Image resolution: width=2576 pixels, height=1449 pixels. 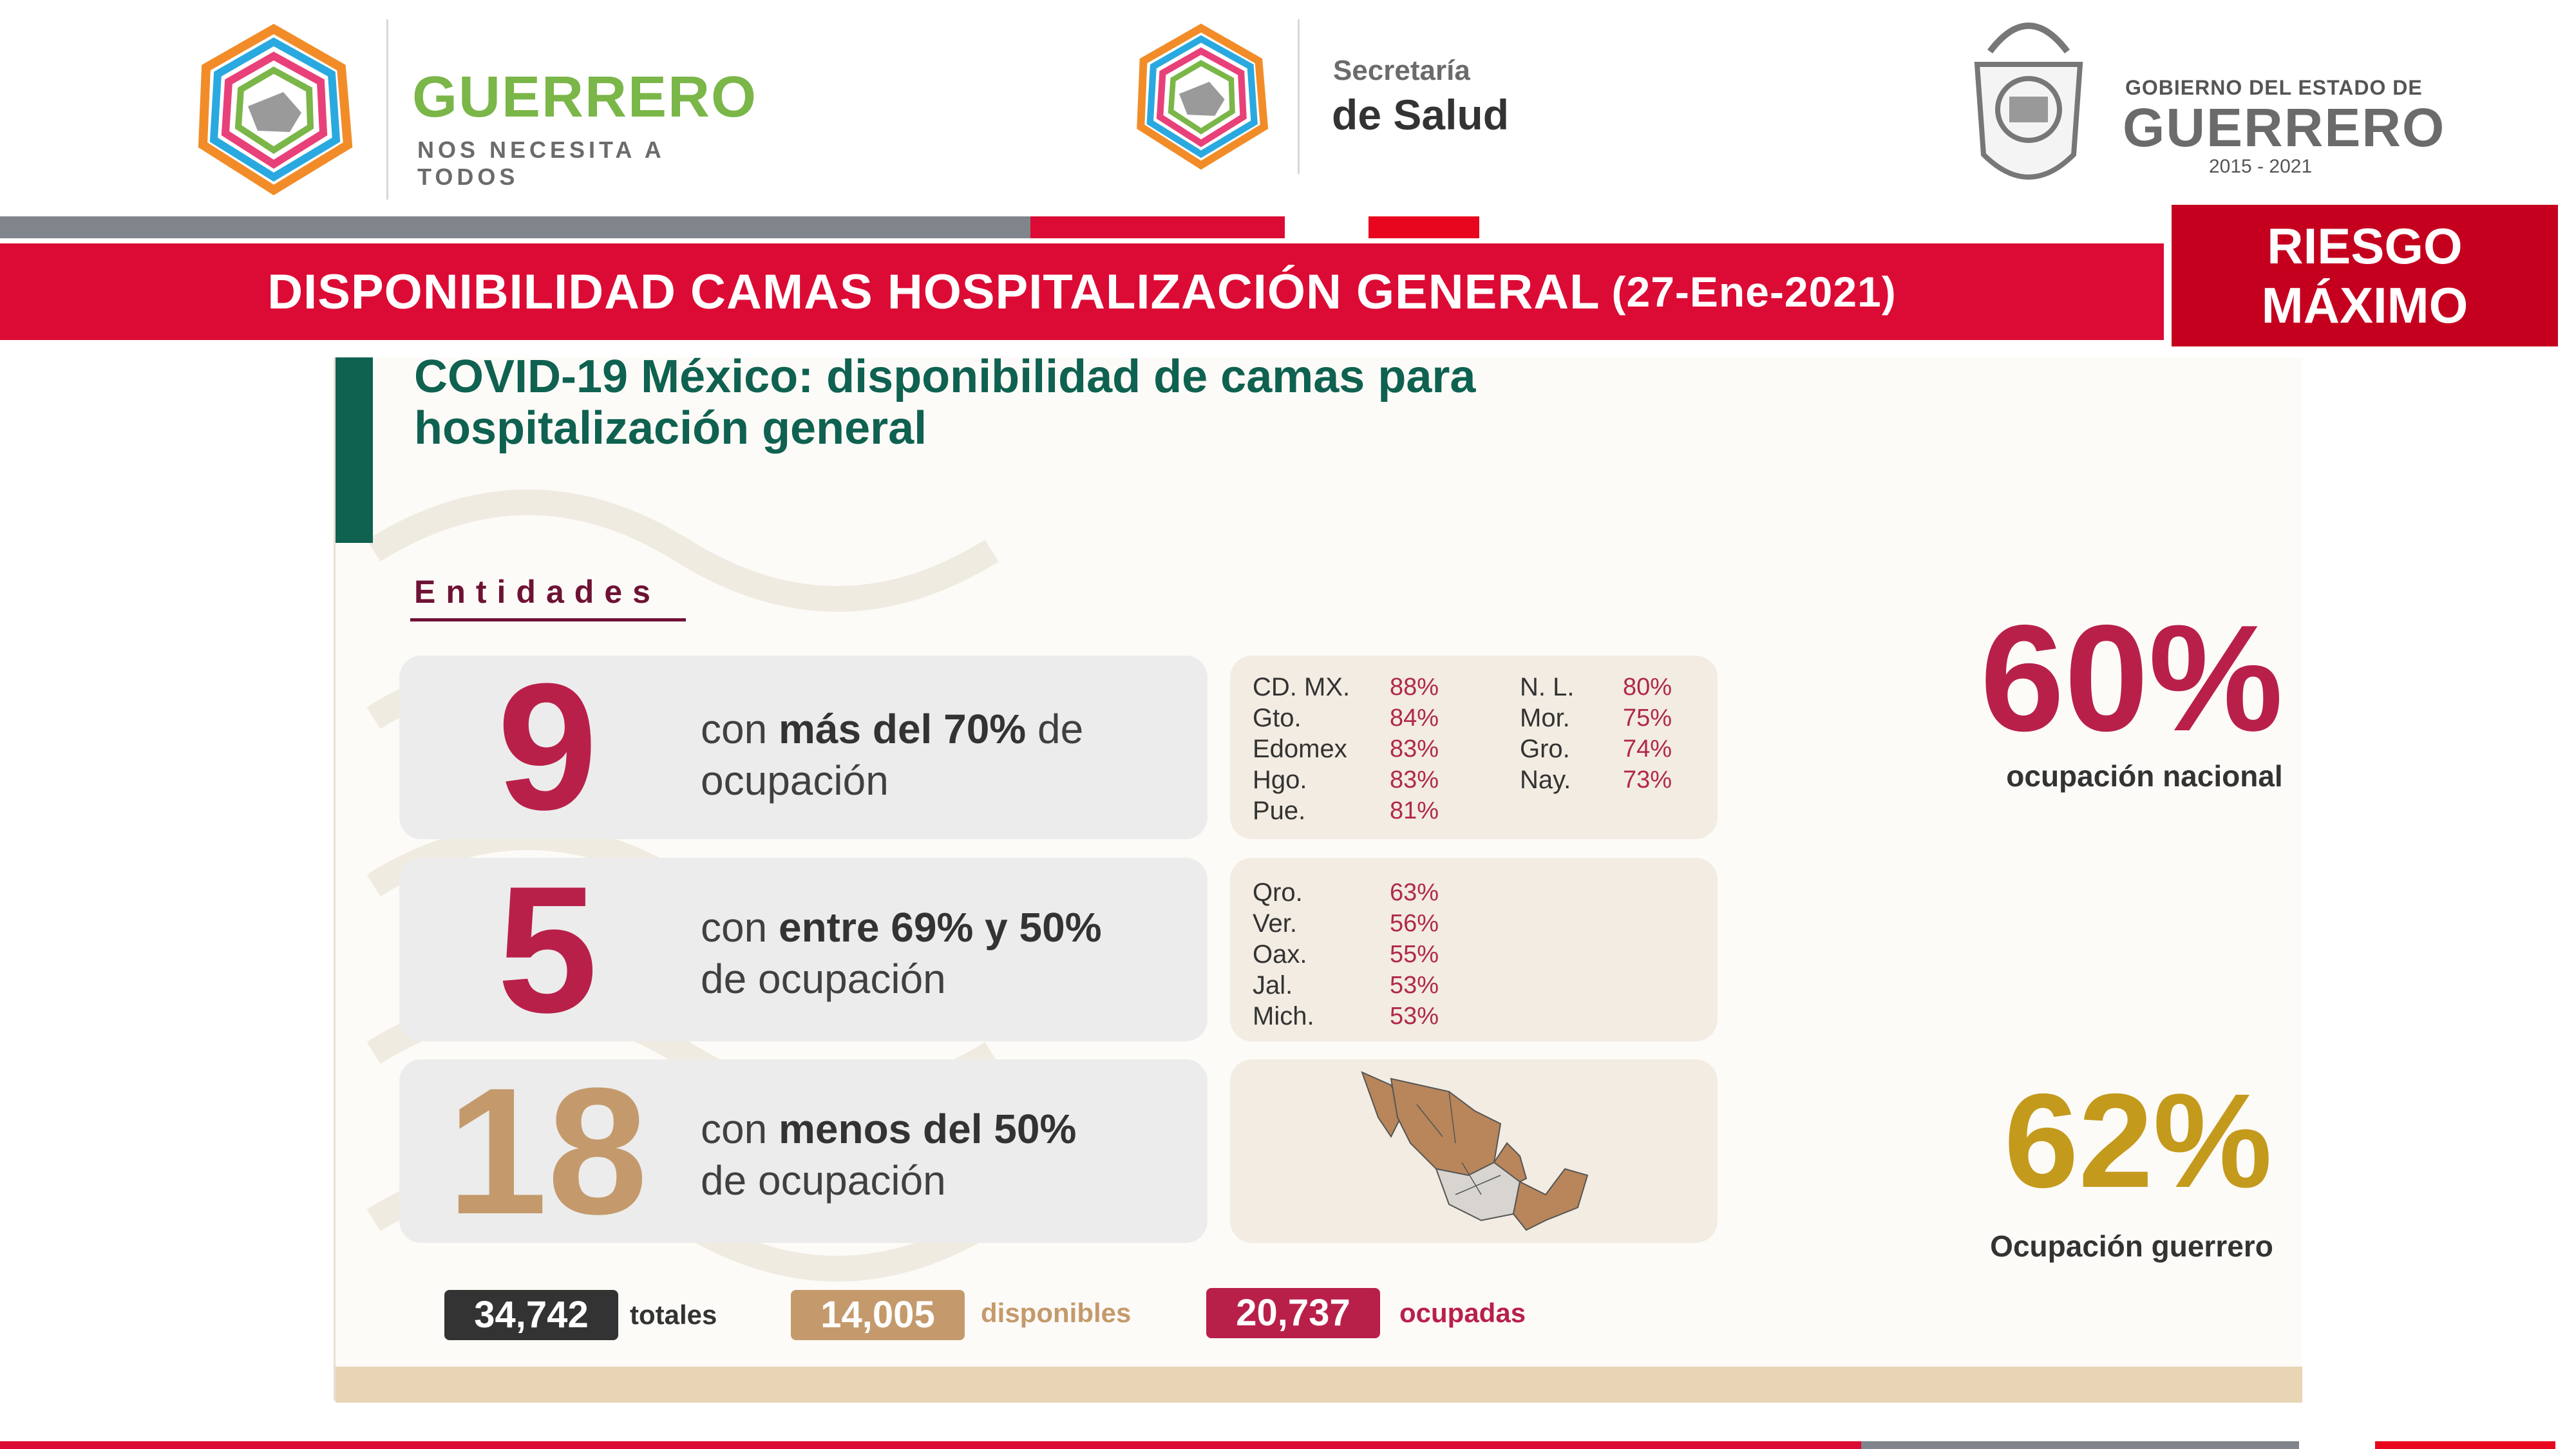 What do you see at coordinates (1319, 1385) in the screenshot?
I see `panel-bottom-band` at bounding box center [1319, 1385].